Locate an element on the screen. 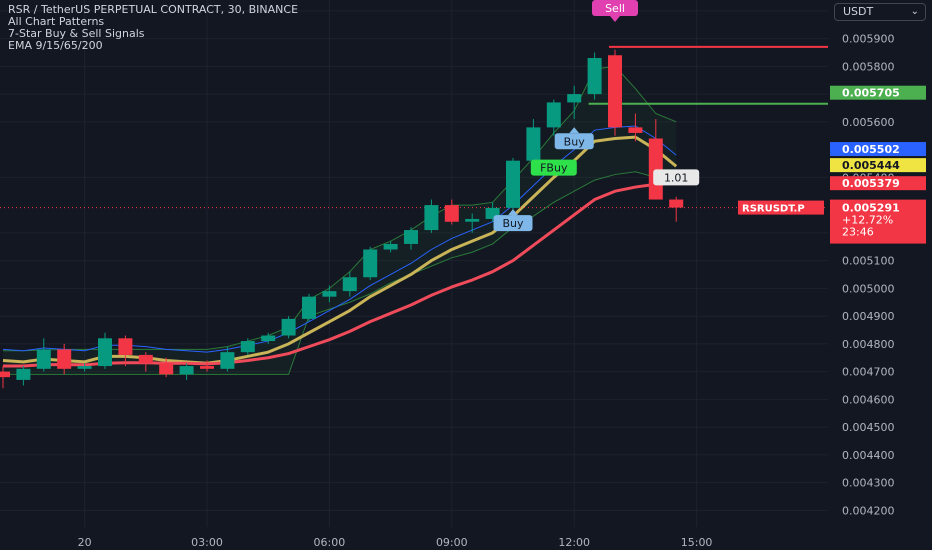  price-tick: 0.004300 is located at coordinates (868, 483).